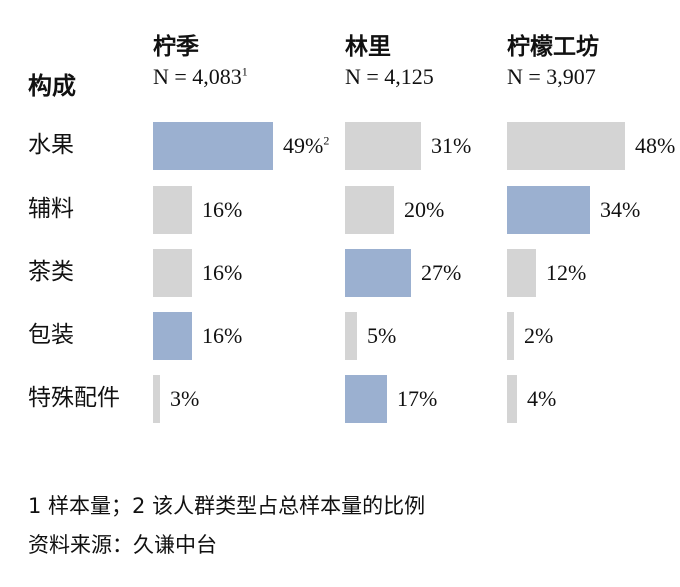  Describe the element at coordinates (566, 272) in the screenshot. I see `value-label-brand-3-tea: 12%` at that location.